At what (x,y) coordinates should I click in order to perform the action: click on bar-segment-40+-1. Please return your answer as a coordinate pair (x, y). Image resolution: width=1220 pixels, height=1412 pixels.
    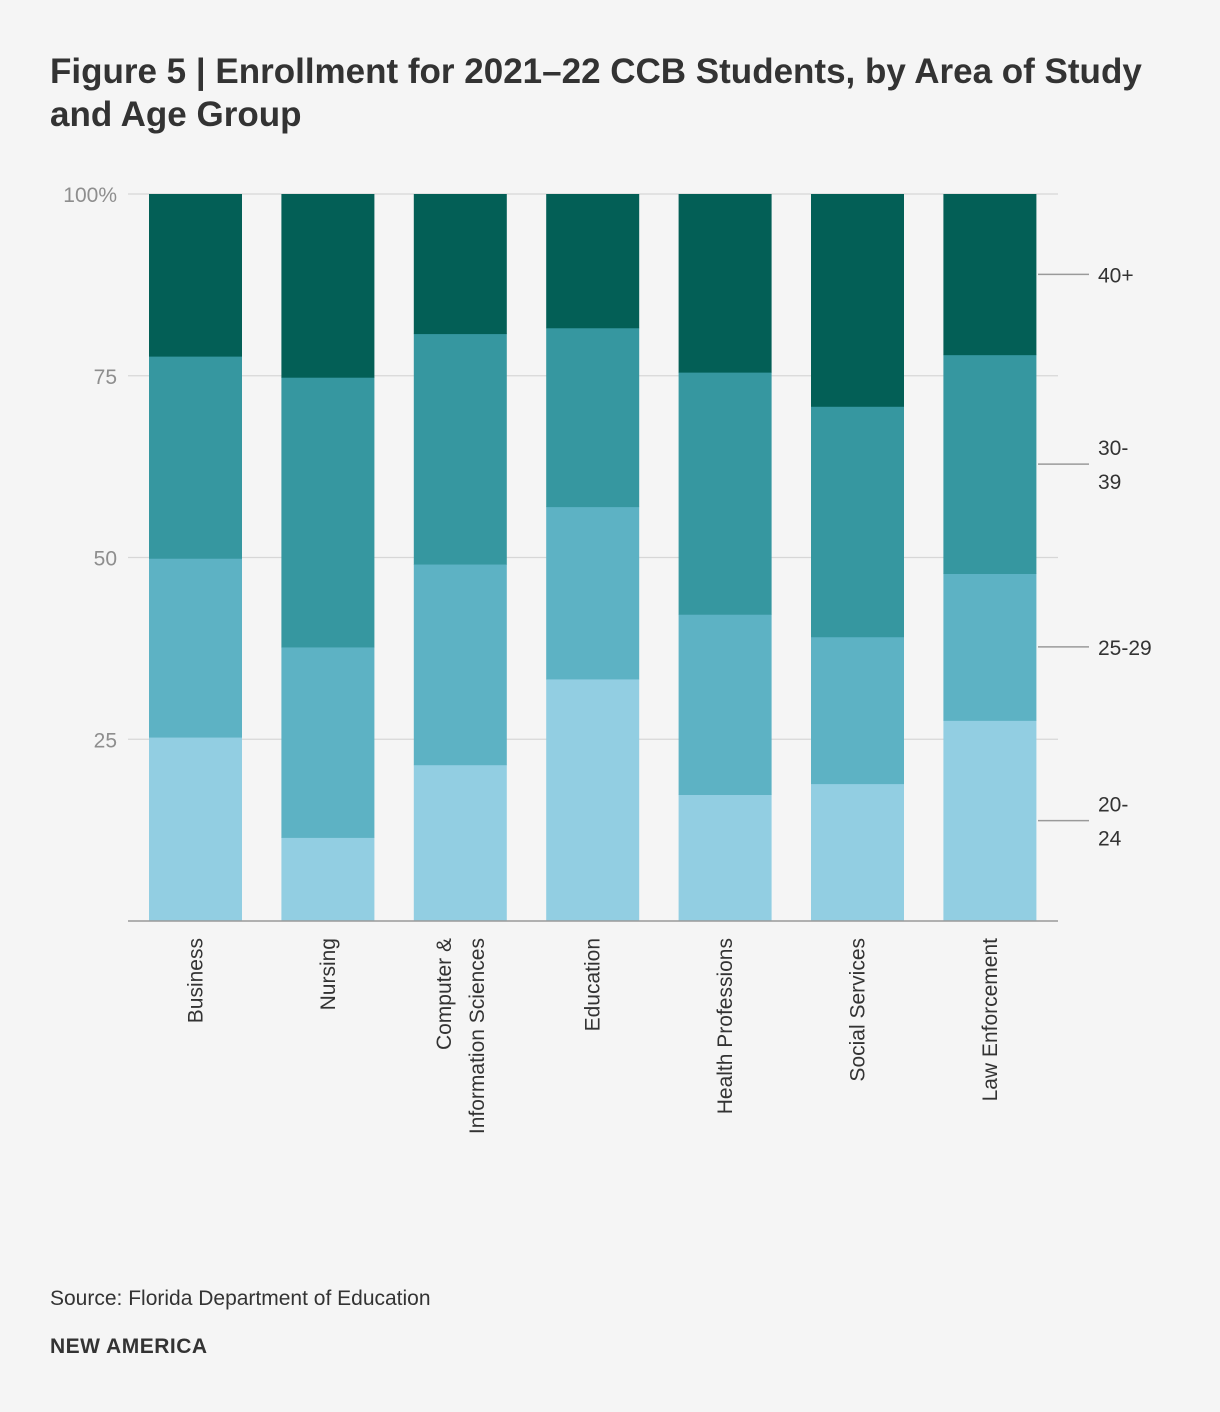
    Looking at the image, I should click on (328, 286).